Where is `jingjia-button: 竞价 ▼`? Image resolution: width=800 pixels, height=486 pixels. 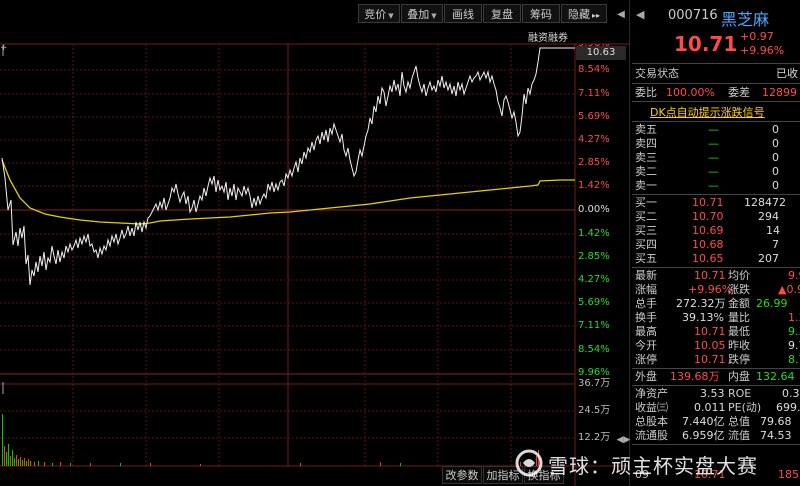 jingjia-button: 竞价 ▼ is located at coordinates (379, 13).